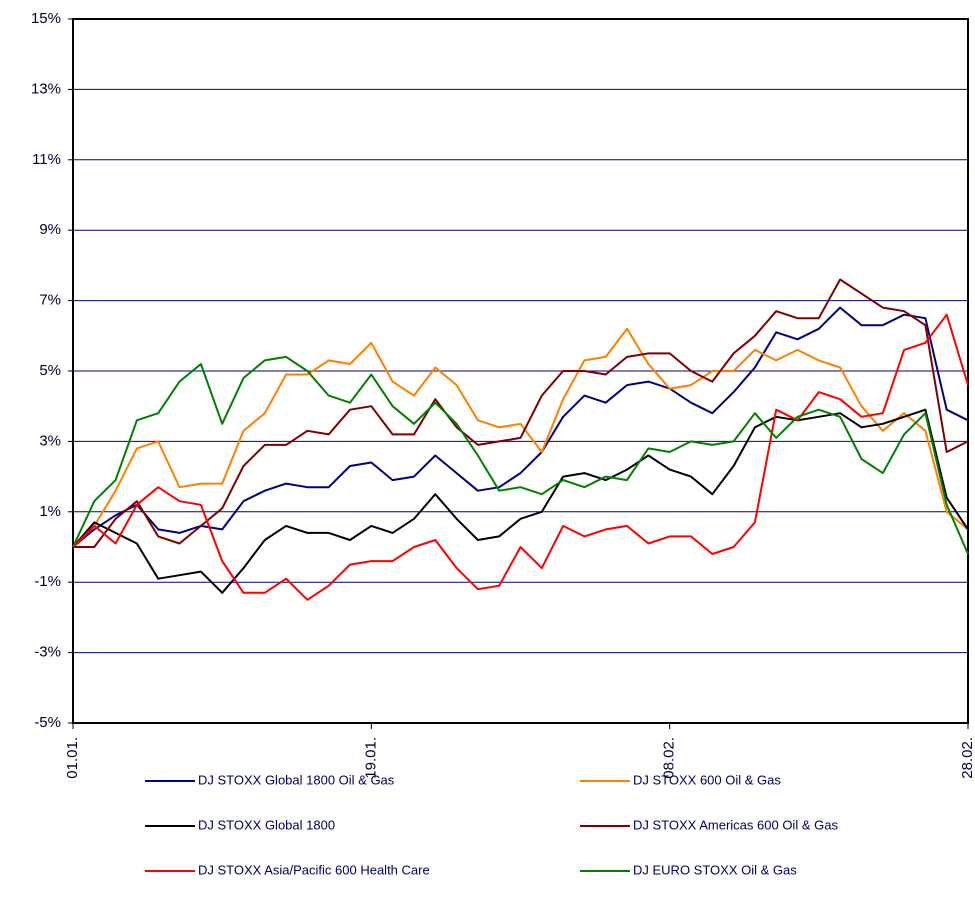 The height and width of the screenshot is (917, 975). Describe the element at coordinates (50, 511) in the screenshot. I see `y-tick-label: 1%` at that location.